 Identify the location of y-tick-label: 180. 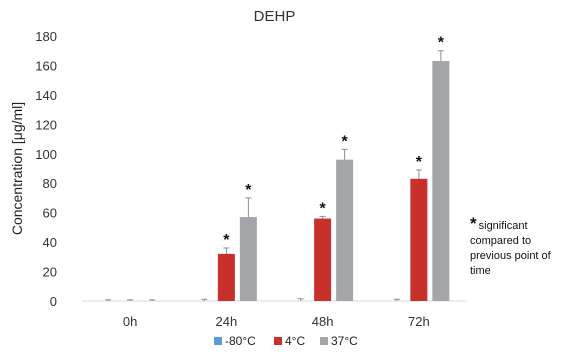
(46, 36).